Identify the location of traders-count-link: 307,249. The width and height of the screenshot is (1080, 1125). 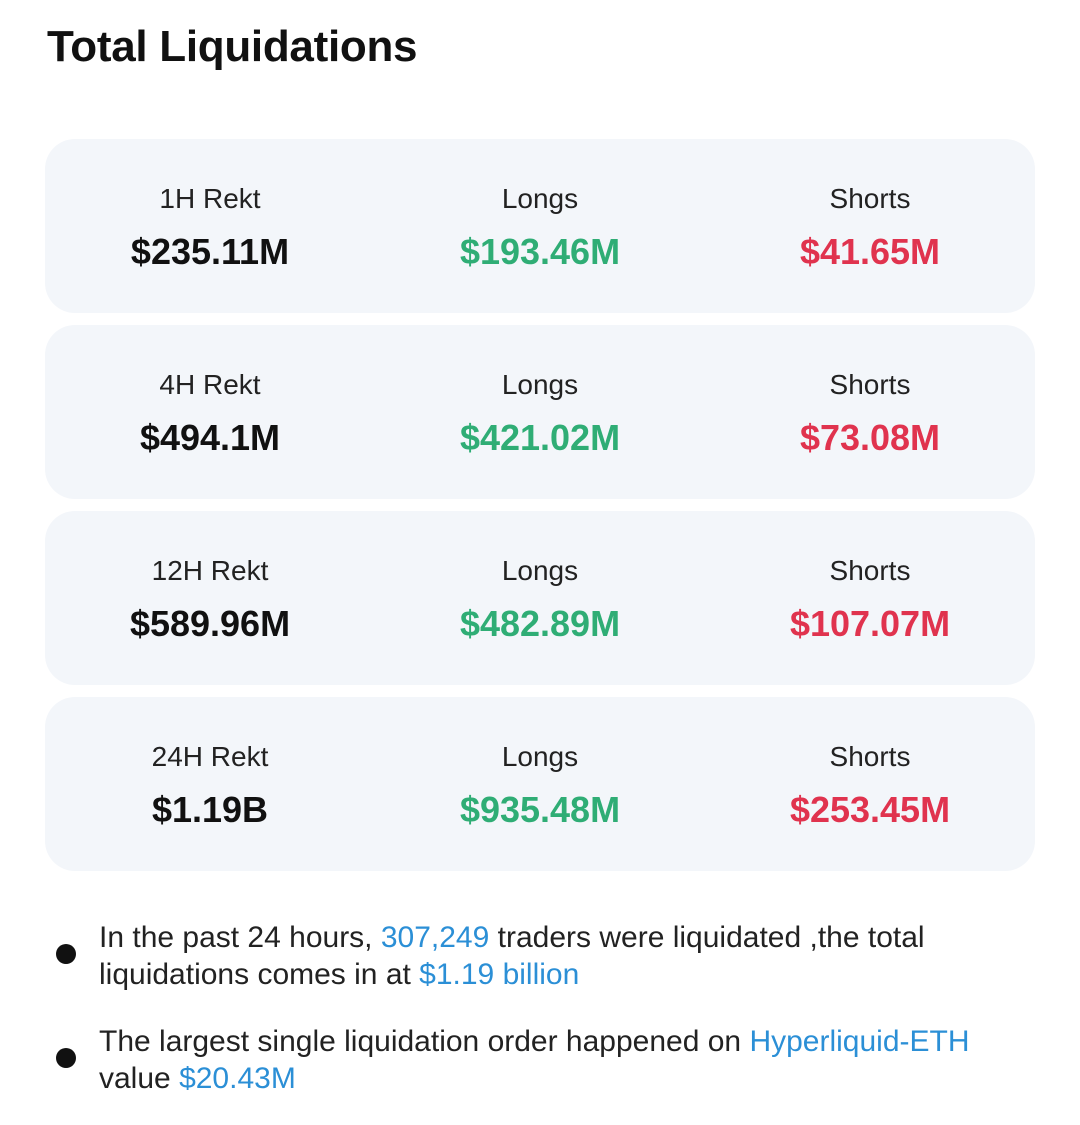
(435, 937).